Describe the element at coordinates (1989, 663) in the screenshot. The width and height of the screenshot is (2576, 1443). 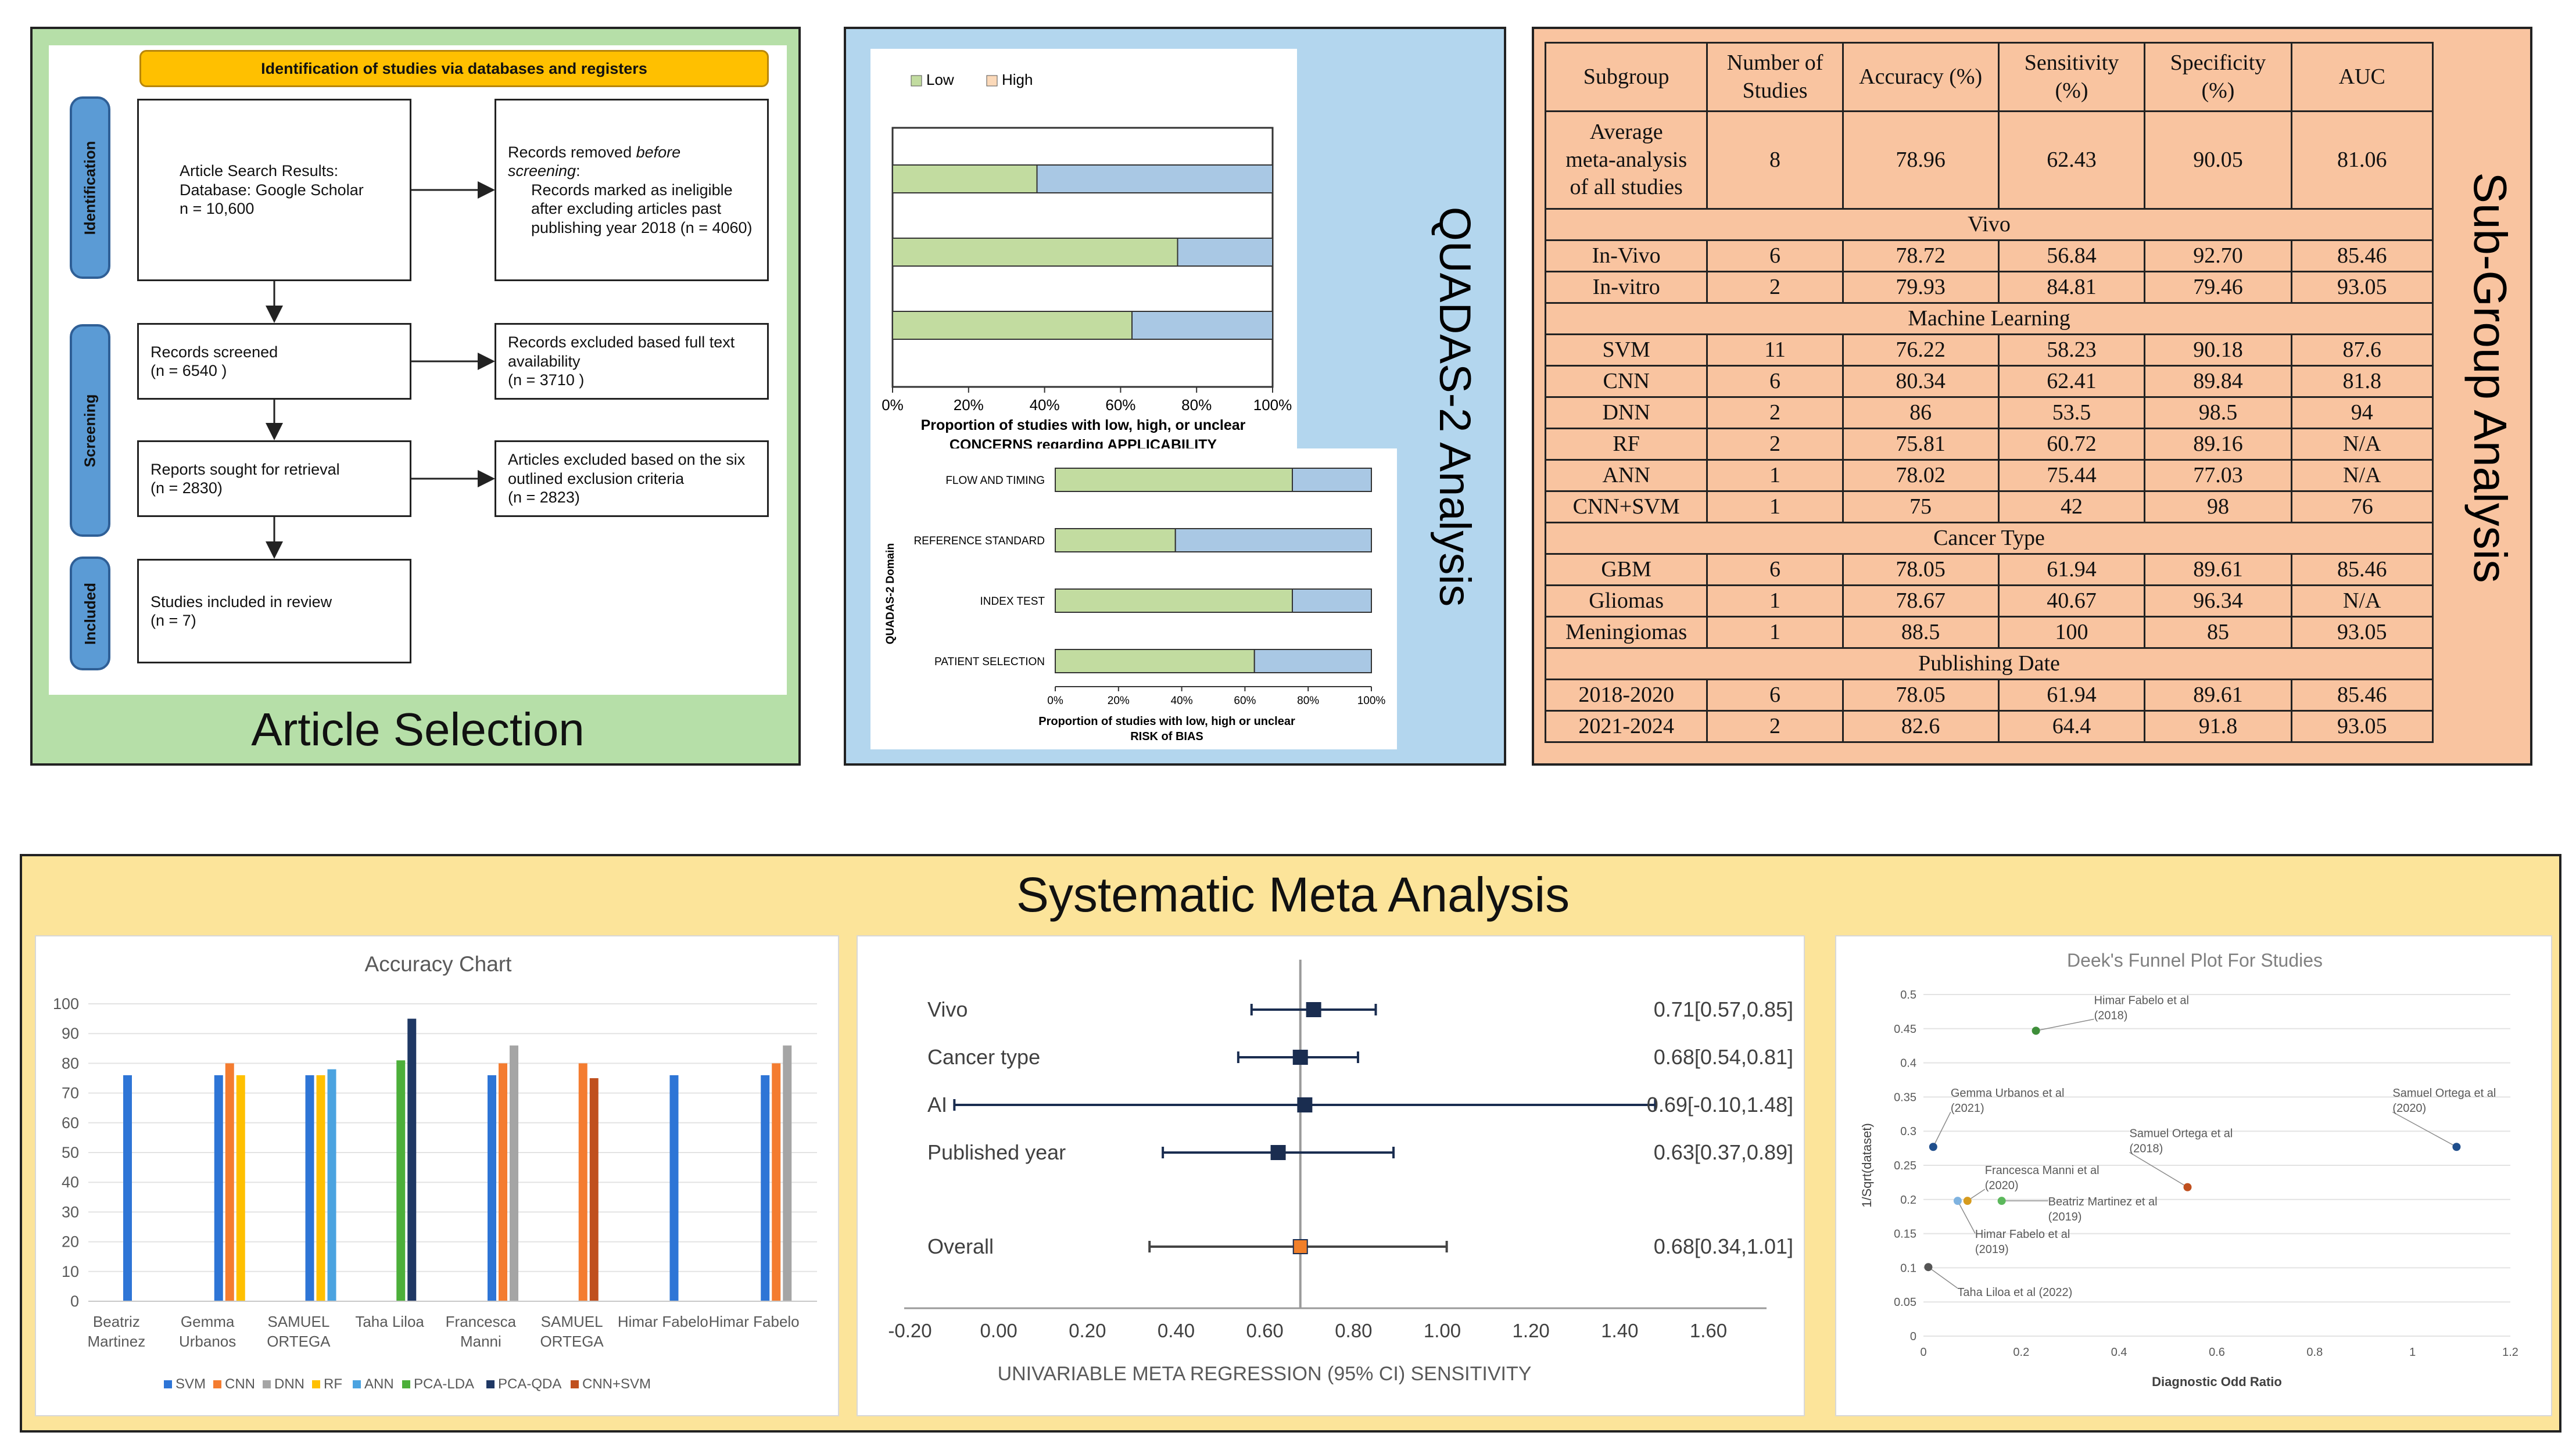
I see `table-section-row: Publishing Date` at that location.